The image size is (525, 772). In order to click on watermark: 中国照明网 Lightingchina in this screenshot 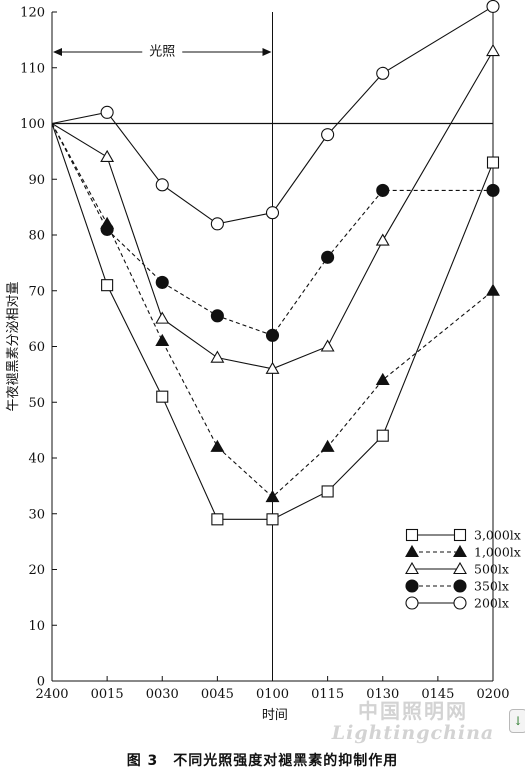, I will do `click(413, 722)`.